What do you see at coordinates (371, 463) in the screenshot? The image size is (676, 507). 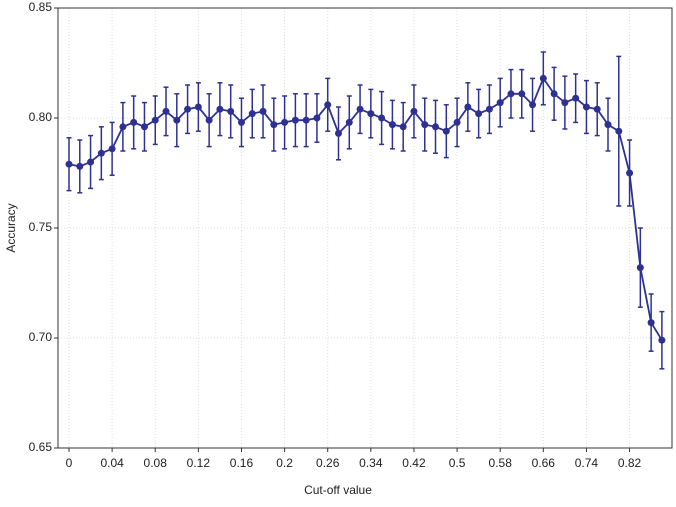 I see `x-tick-label: 0.34` at bounding box center [371, 463].